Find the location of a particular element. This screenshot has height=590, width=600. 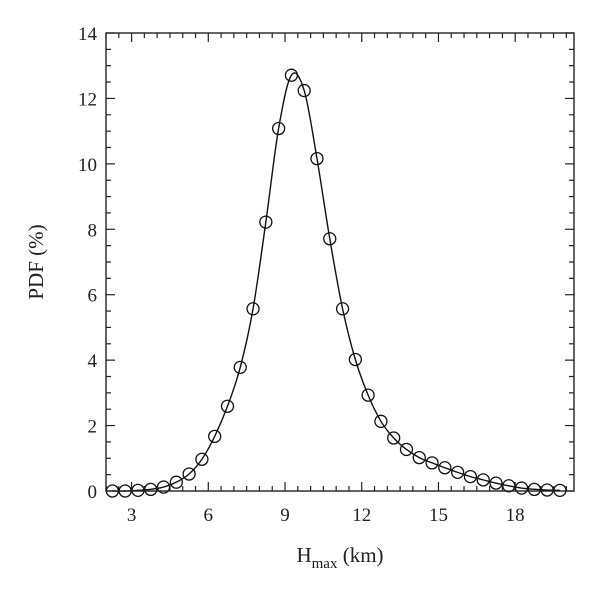

y-tick-label: 8 is located at coordinates (93, 230).